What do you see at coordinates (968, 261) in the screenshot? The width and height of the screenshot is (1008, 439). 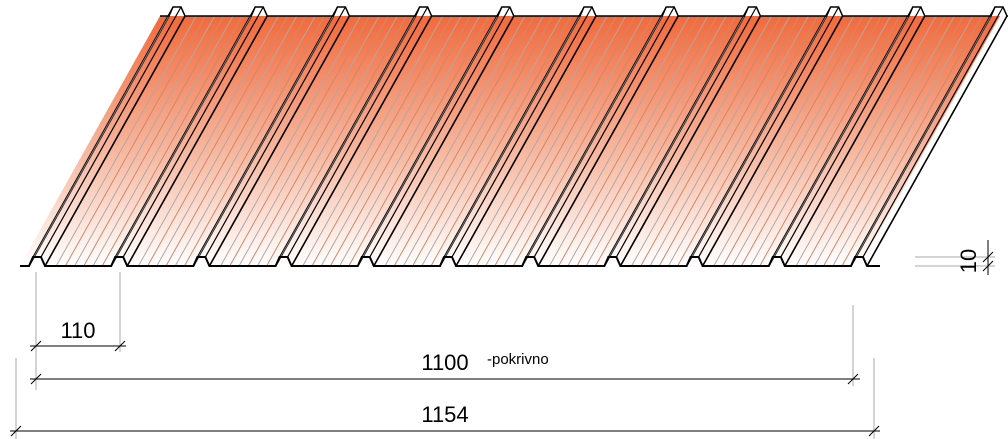 I see `height-label: 10` at bounding box center [968, 261].